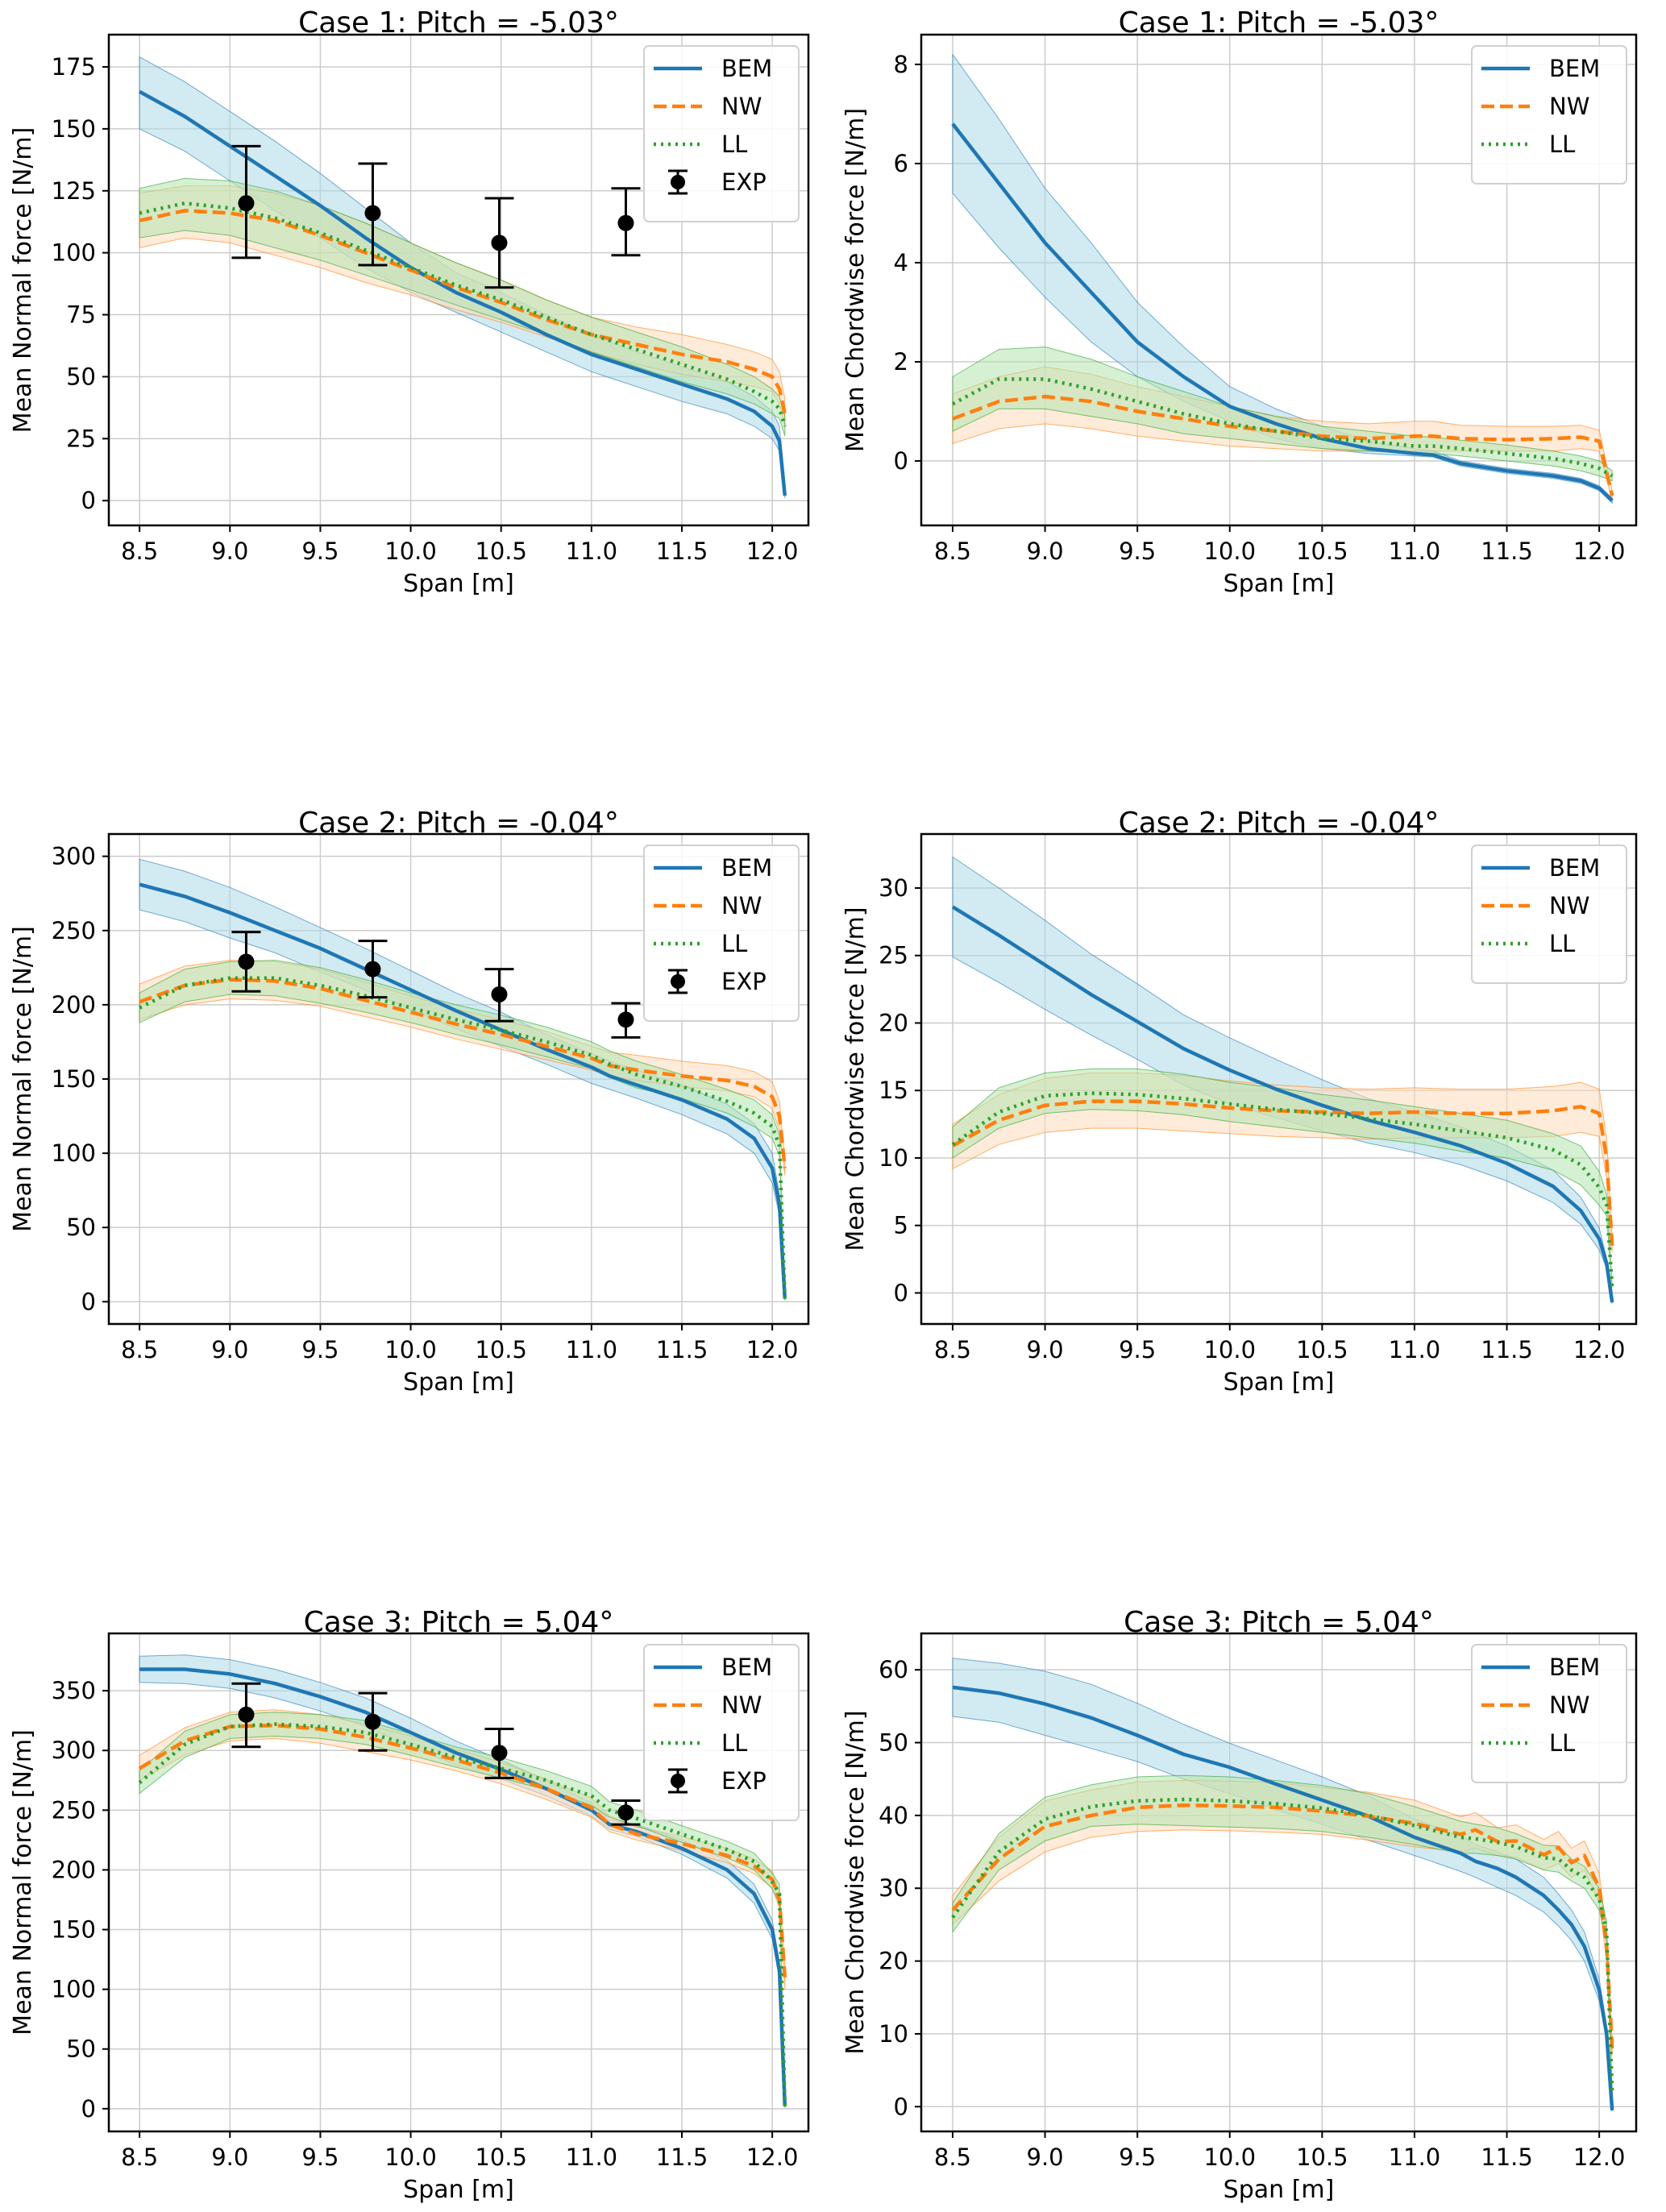  Describe the element at coordinates (139, 2157) in the screenshot. I see `x-tick-label: 8.5` at that location.